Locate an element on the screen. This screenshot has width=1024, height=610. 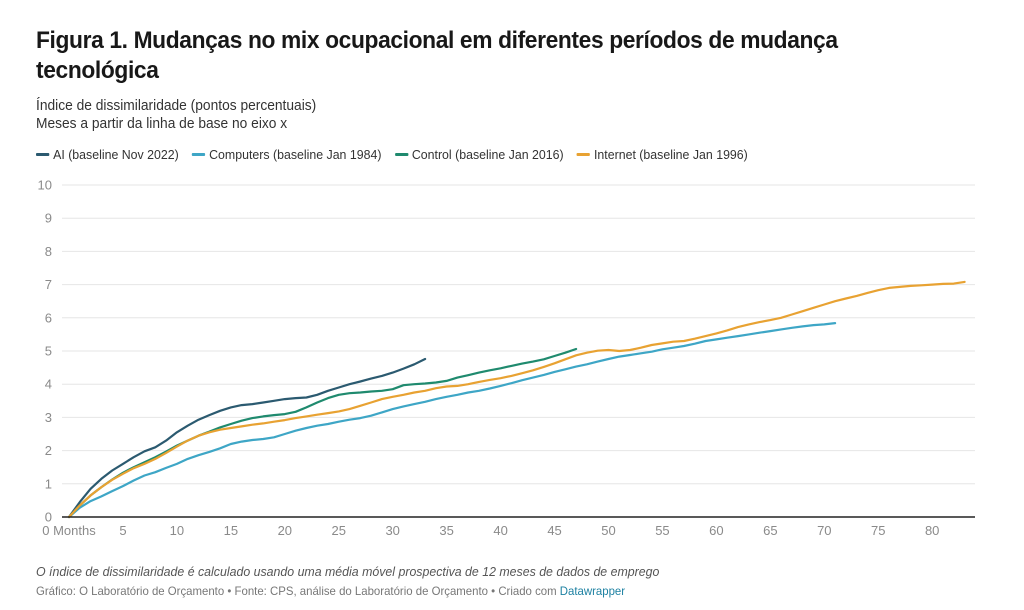
y-tick-label-5: 5 is located at coordinates (48, 351).